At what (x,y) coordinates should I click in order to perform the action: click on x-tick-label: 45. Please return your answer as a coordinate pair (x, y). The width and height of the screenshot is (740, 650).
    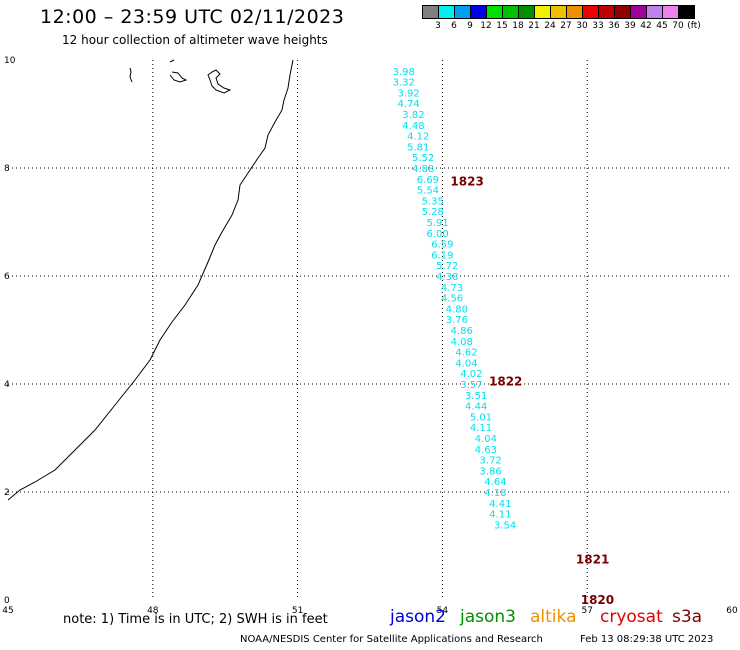
    Looking at the image, I should click on (7, 611).